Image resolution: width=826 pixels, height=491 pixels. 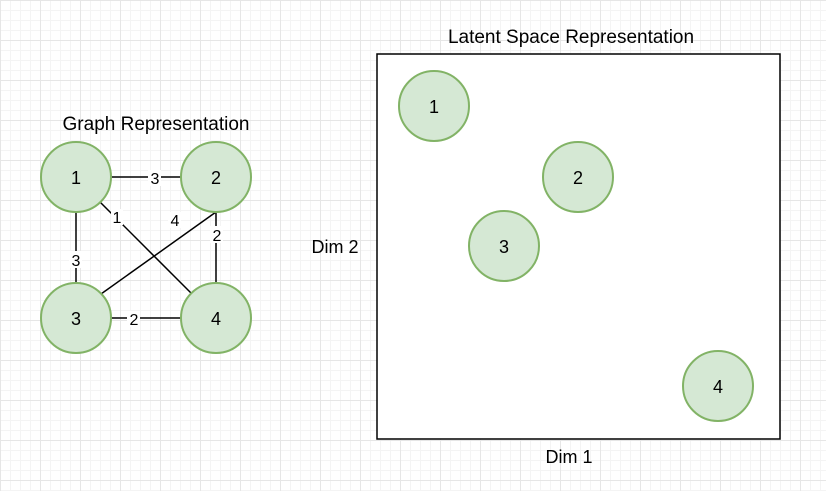 What do you see at coordinates (156, 124) in the screenshot?
I see `graph-title: Graph Representation` at bounding box center [156, 124].